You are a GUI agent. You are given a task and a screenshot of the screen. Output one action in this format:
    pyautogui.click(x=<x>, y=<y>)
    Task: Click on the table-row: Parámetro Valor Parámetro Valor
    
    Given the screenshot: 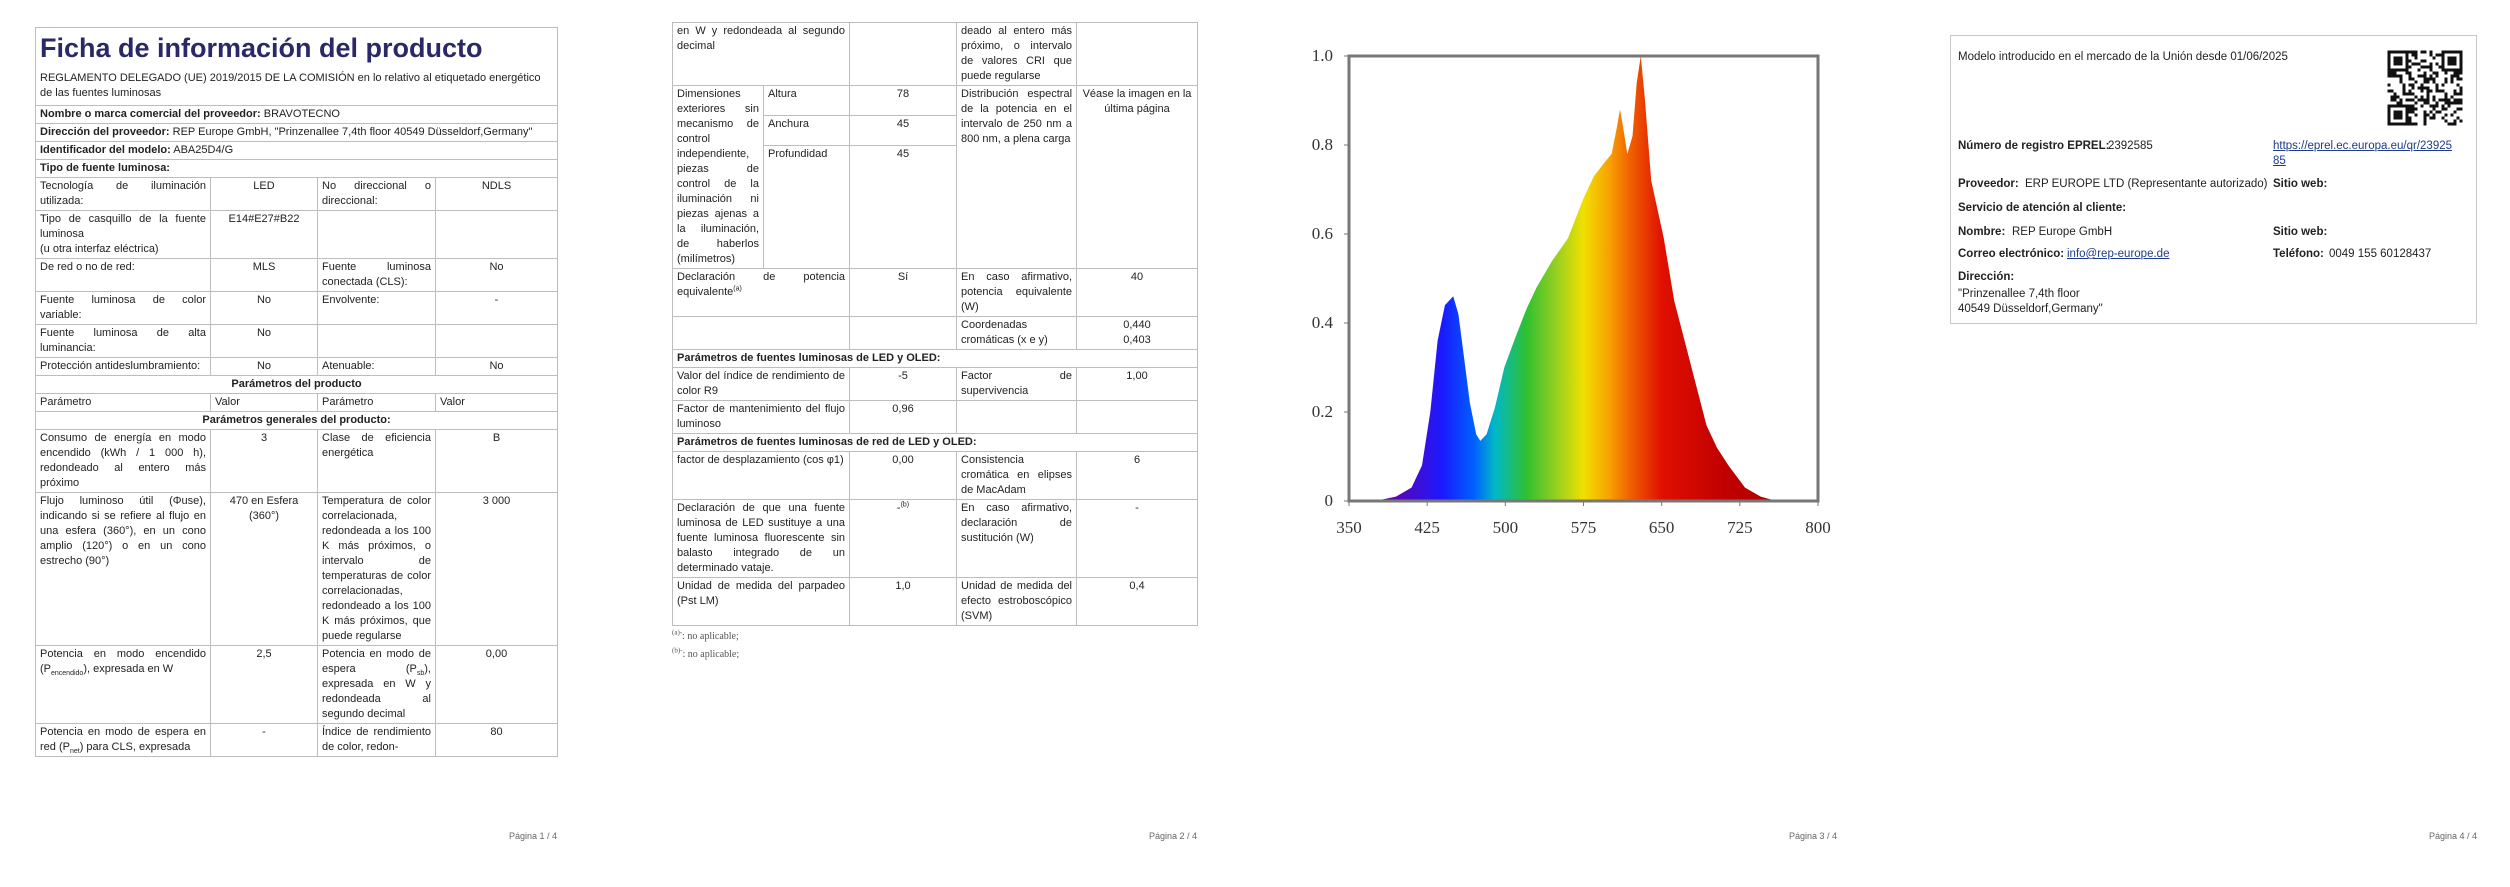 What is the action you would take?
    pyautogui.click(x=297, y=402)
    